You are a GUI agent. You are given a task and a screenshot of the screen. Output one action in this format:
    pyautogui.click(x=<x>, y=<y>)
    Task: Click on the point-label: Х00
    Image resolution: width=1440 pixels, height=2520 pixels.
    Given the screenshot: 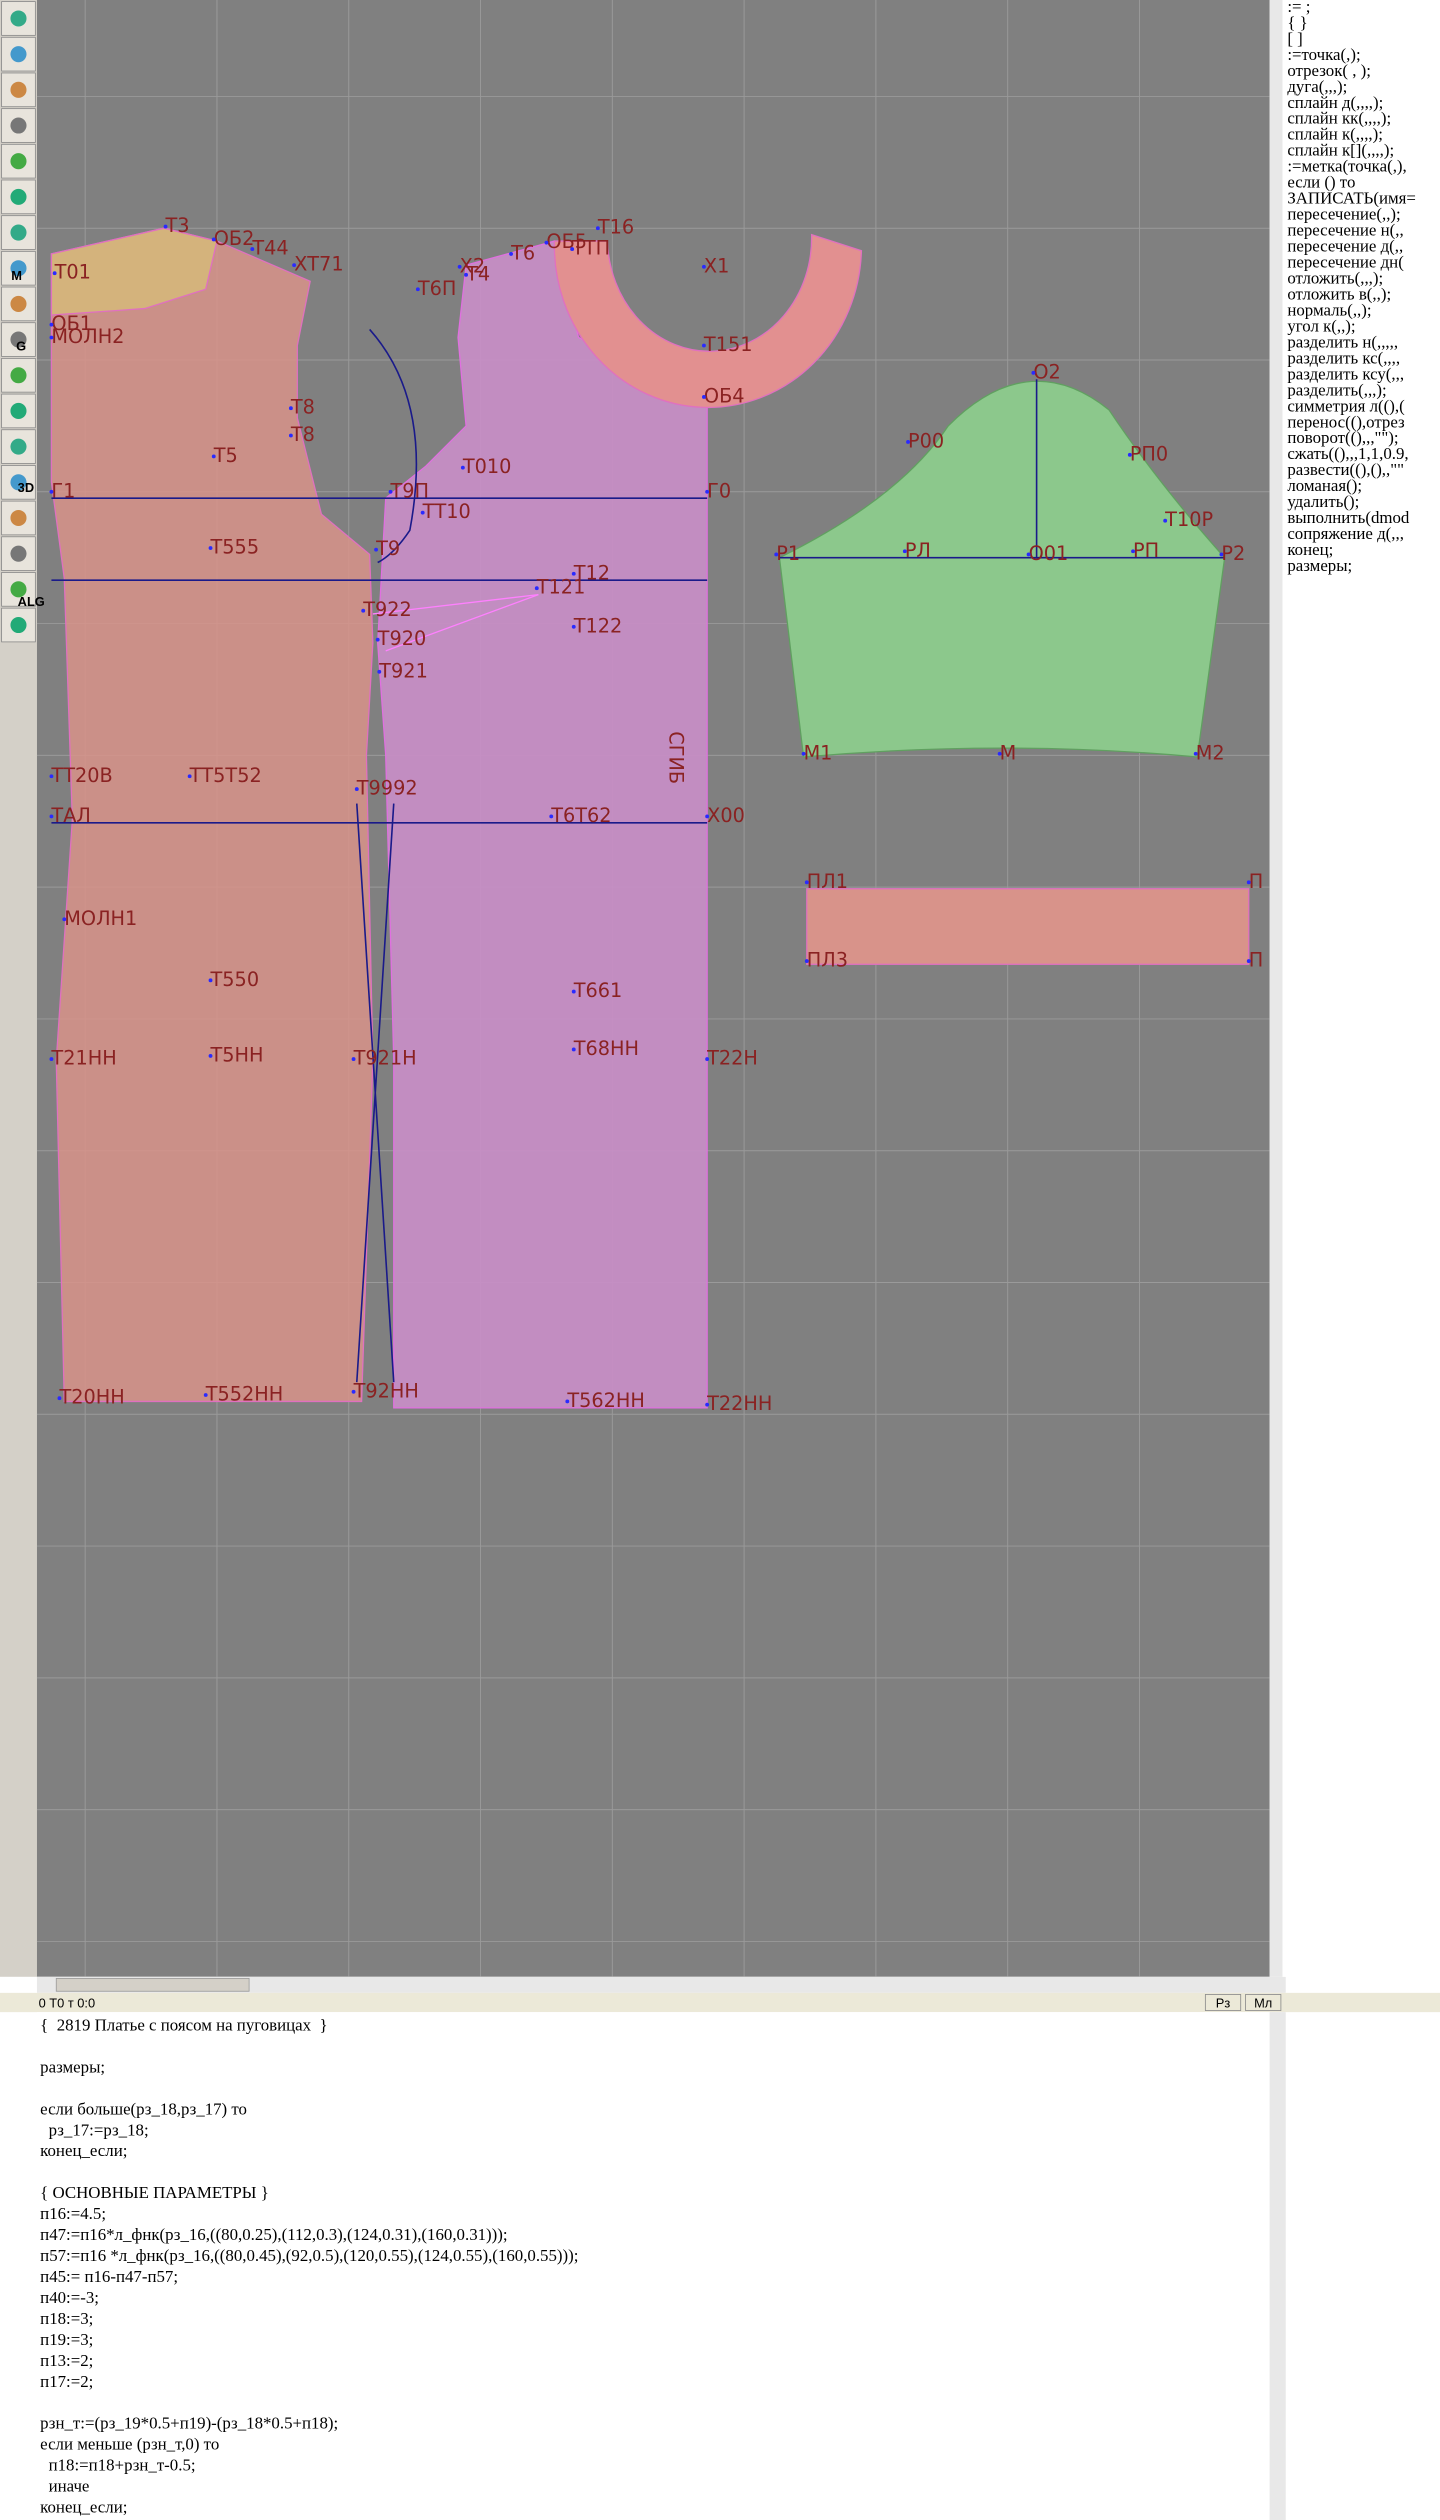 What is the action you would take?
    pyautogui.click(x=726, y=815)
    